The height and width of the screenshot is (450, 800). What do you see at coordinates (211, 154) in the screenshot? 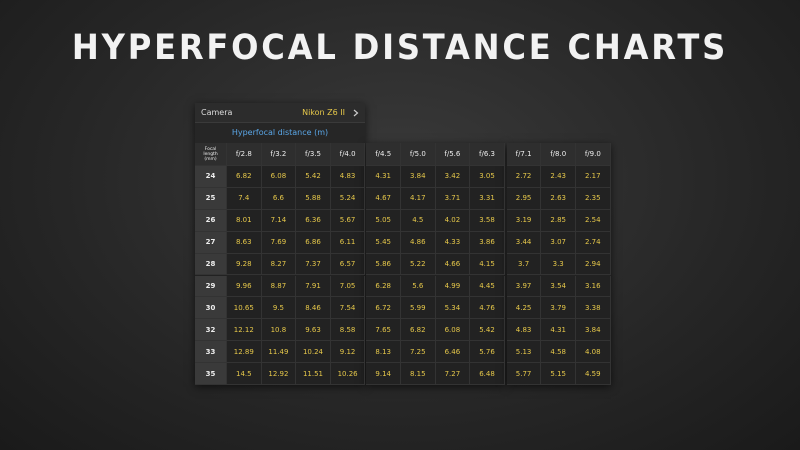
I see `row-header: Focal length (mm)` at bounding box center [211, 154].